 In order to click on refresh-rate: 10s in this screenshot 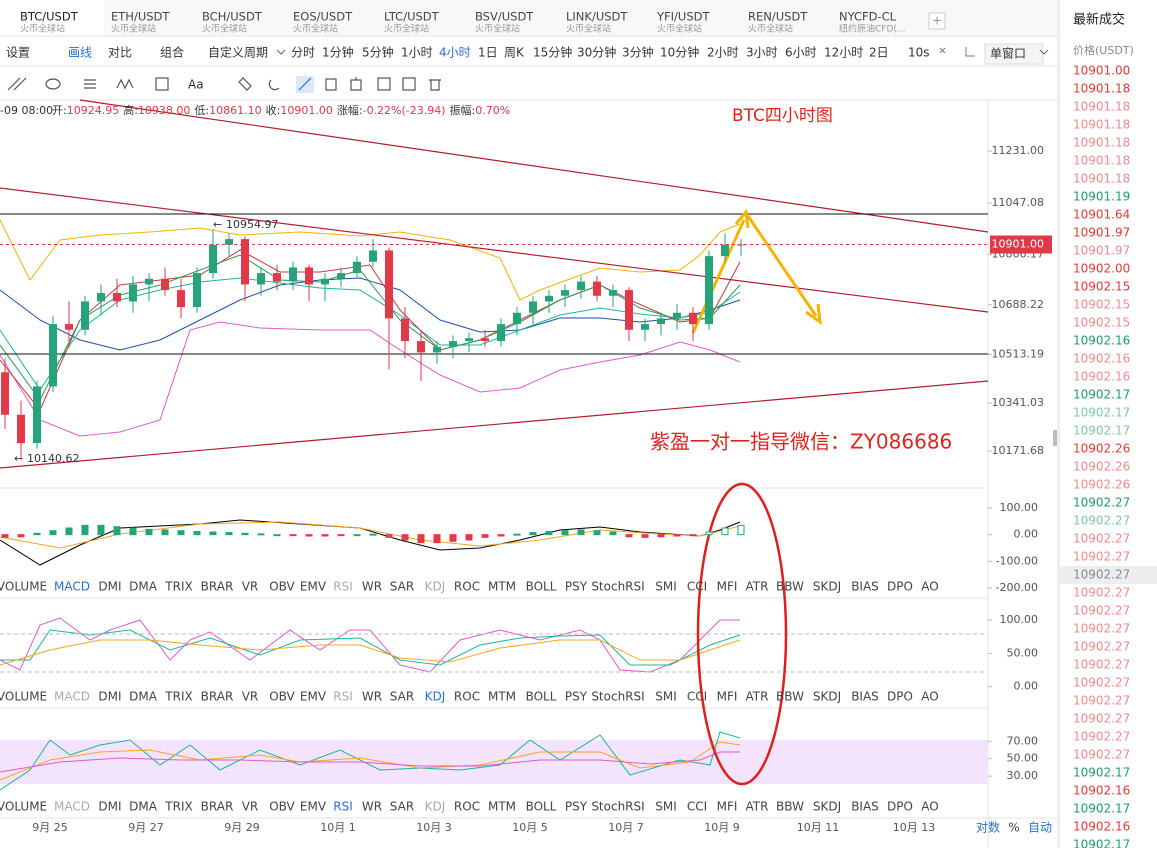, I will do `click(919, 53)`.